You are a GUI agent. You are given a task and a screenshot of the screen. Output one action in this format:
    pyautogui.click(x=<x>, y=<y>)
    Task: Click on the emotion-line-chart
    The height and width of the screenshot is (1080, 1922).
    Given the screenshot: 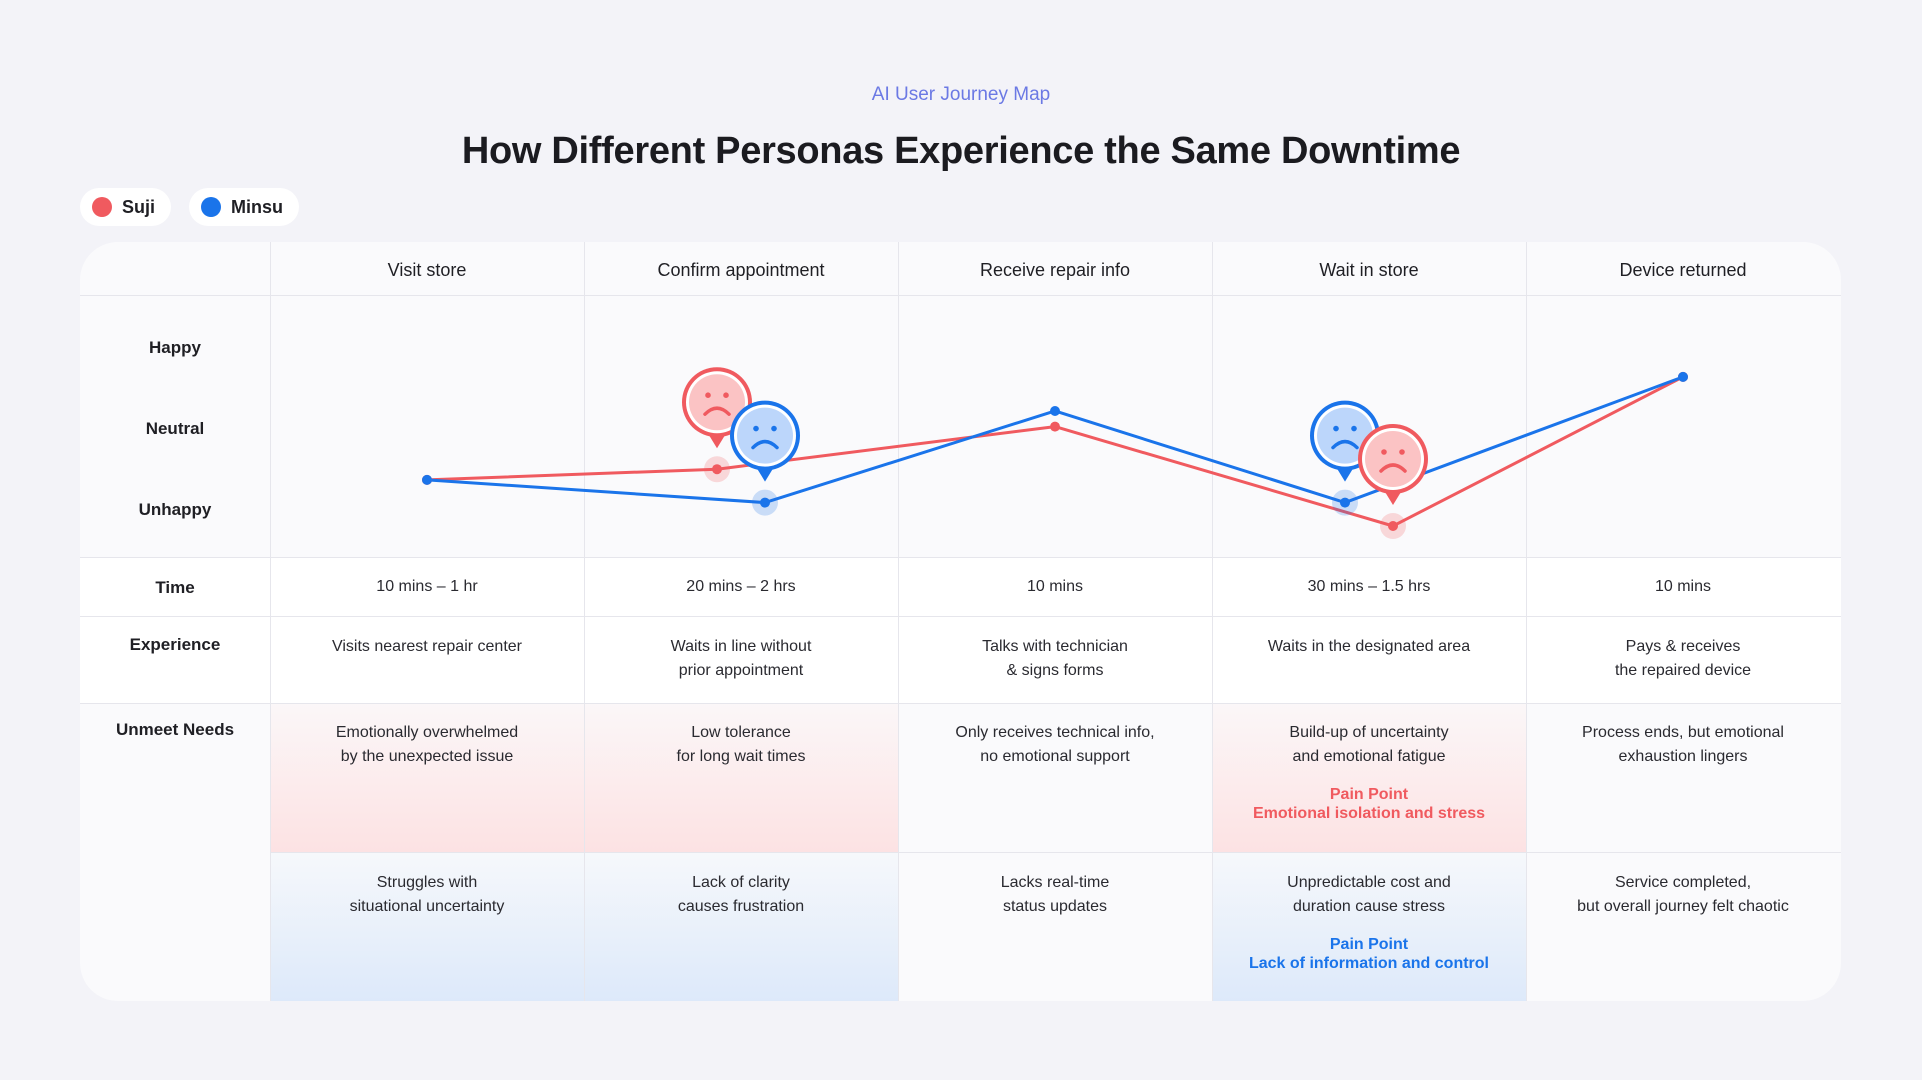 What is the action you would take?
    pyautogui.click(x=1055, y=453)
    